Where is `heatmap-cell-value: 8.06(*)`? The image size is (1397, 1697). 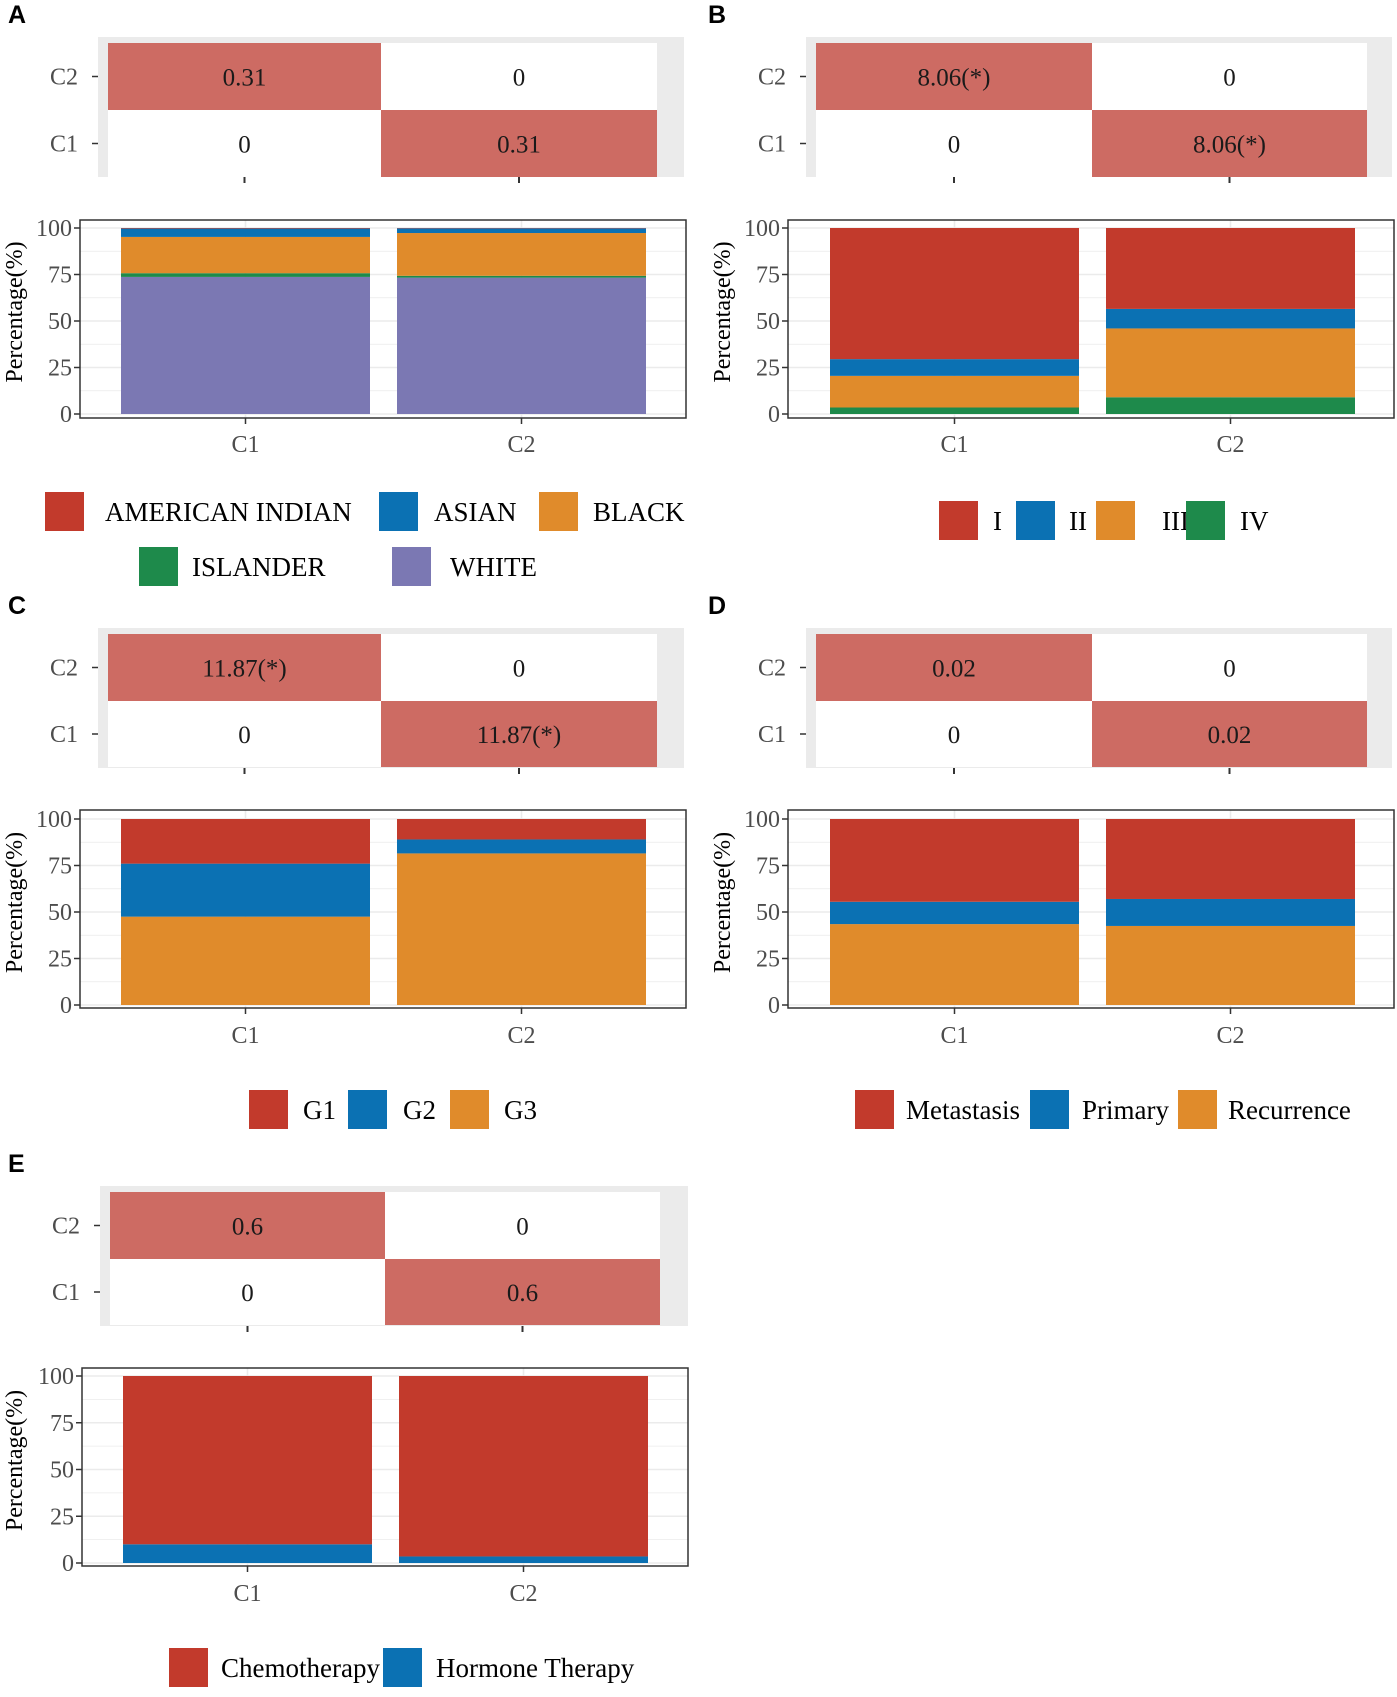 heatmap-cell-value: 8.06(*) is located at coordinates (1229, 145).